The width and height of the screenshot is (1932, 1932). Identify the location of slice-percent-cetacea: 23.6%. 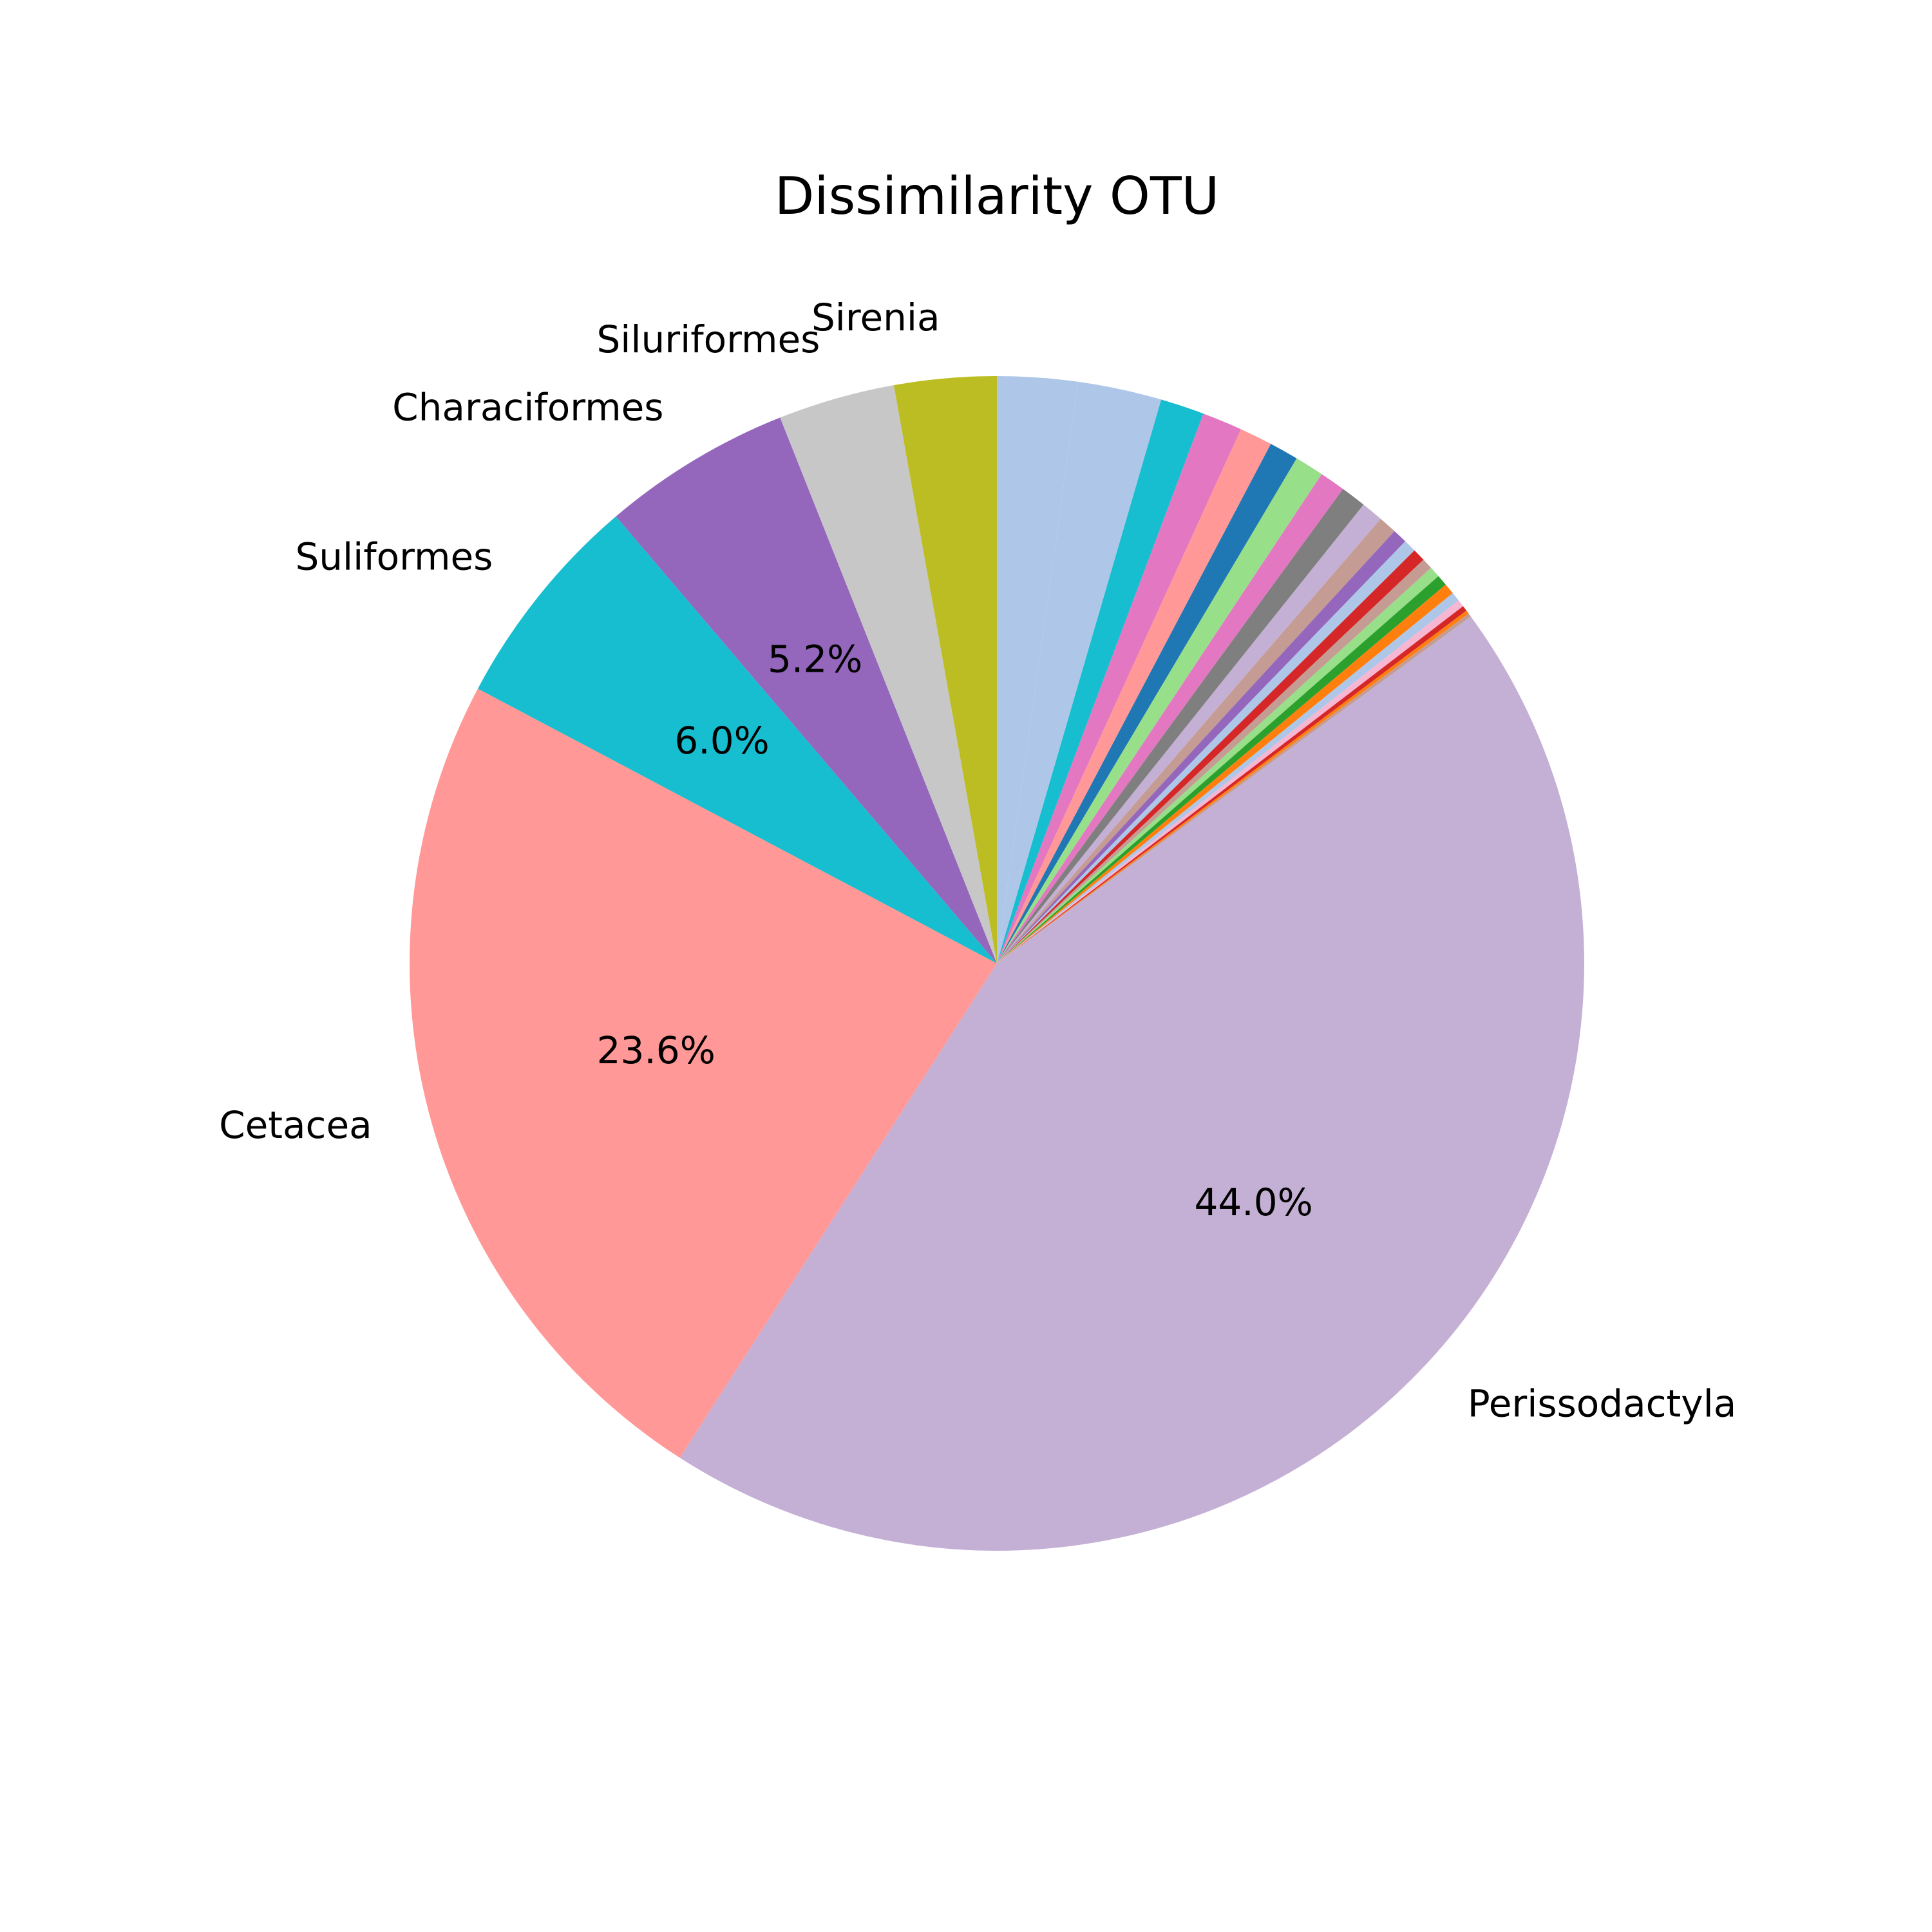
(656, 1050).